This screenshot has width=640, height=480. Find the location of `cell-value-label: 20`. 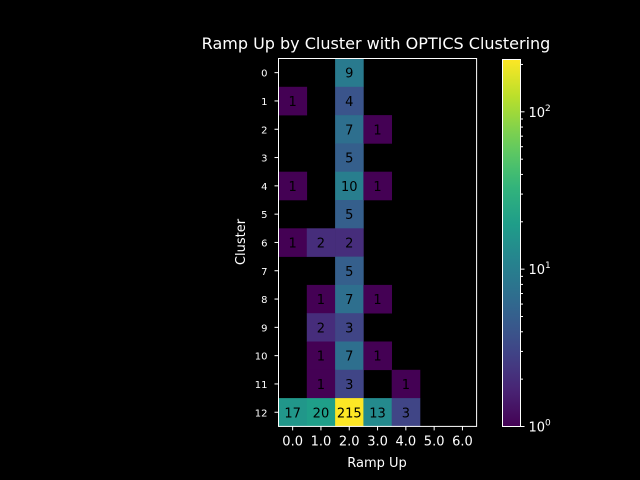

cell-value-label: 20 is located at coordinates (321, 413).